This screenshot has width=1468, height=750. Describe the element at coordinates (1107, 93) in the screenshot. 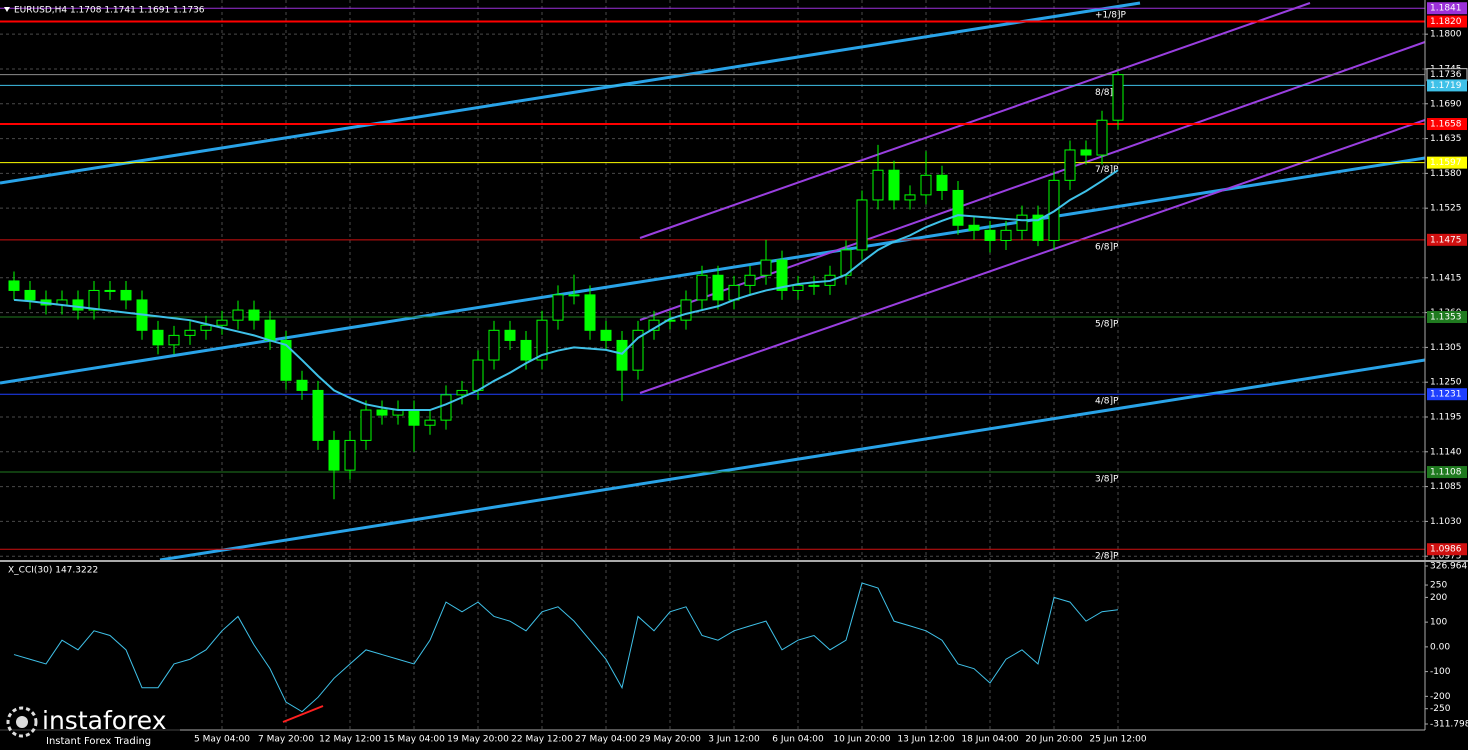

I see `murrey-label: 8/8]P` at that location.